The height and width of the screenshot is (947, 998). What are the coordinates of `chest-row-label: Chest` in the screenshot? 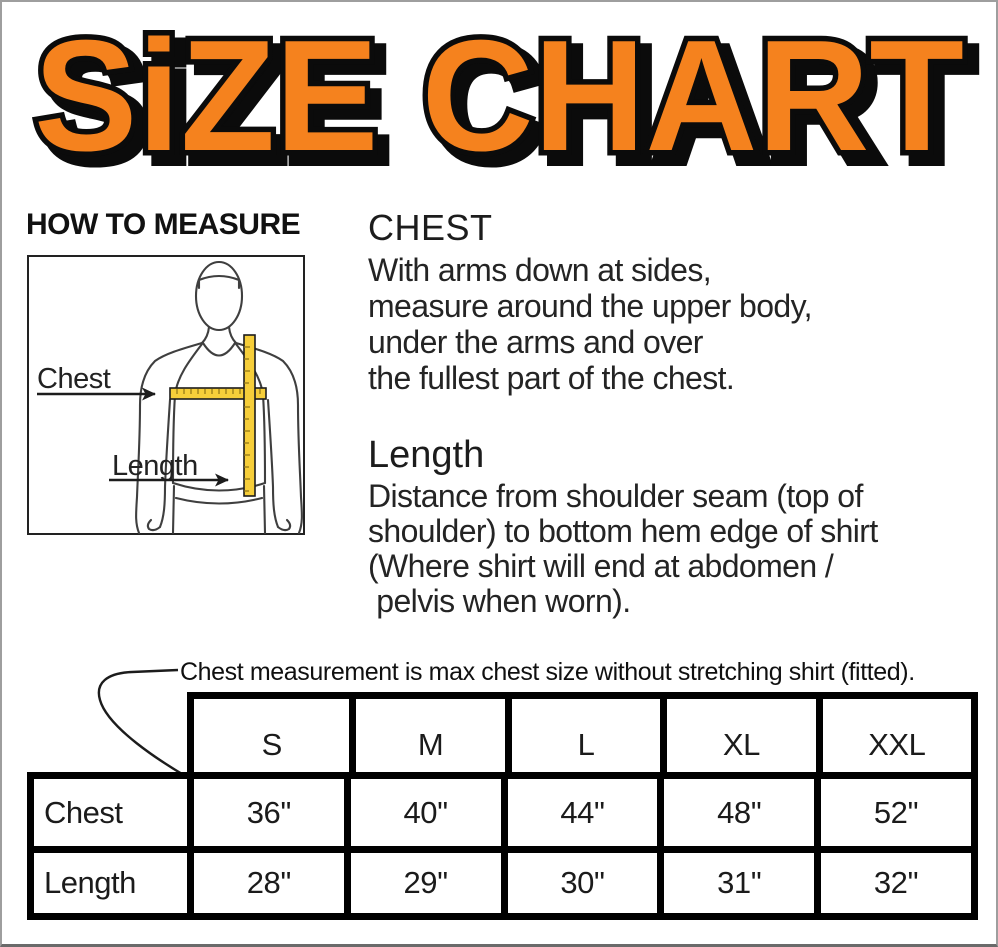 It's located at (83, 812).